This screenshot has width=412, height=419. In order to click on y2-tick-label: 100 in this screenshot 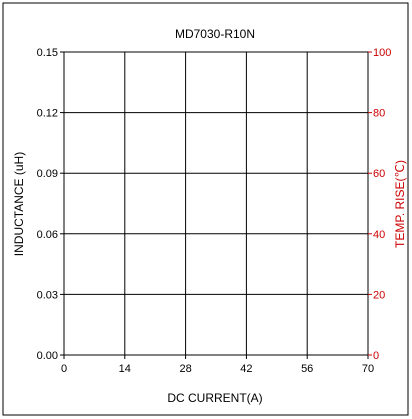, I will do `click(382, 53)`.